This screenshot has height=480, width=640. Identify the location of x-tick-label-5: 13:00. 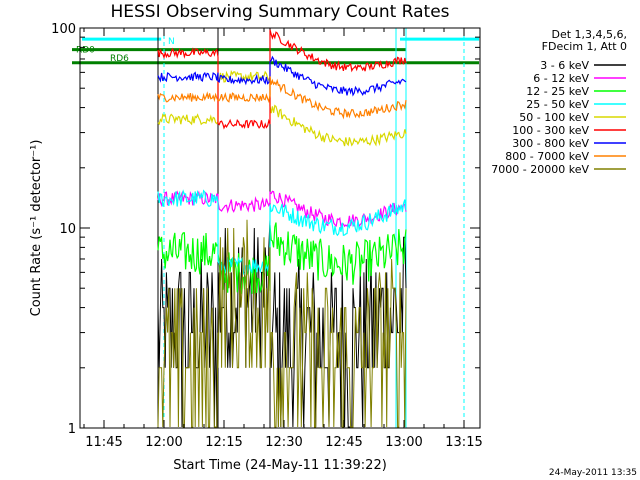
(403, 442).